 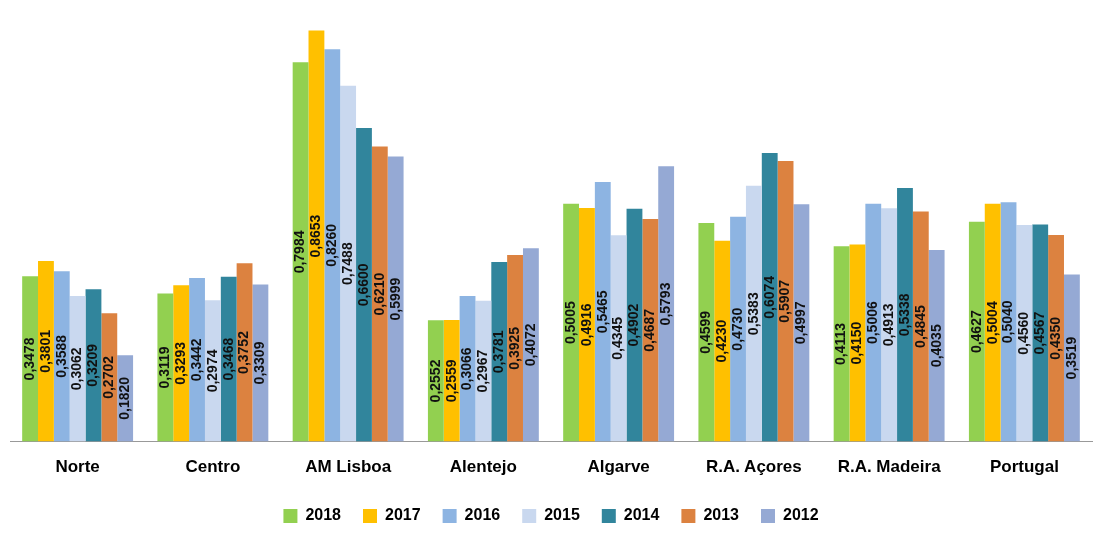 What do you see at coordinates (243, 352) in the screenshot?
I see `data-label: 0,3752` at bounding box center [243, 352].